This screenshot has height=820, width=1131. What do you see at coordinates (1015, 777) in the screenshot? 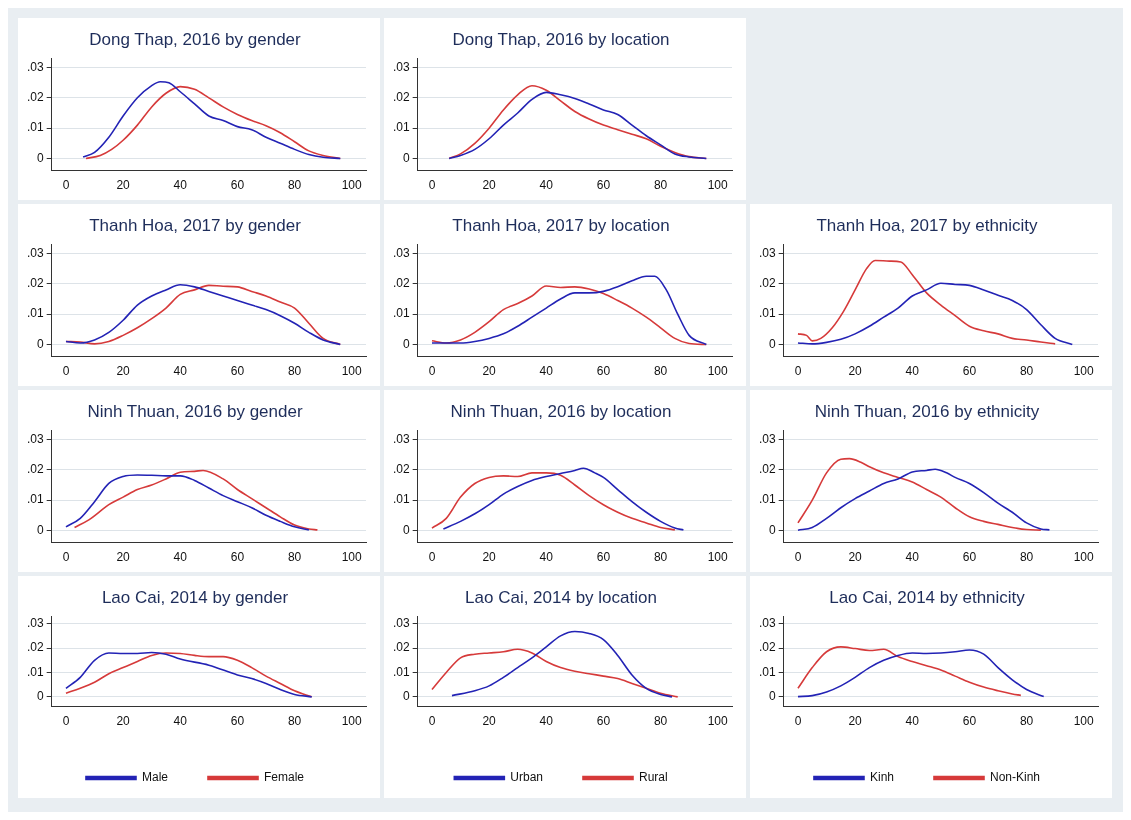
I see `legend-label: Non-Kinh` at bounding box center [1015, 777].